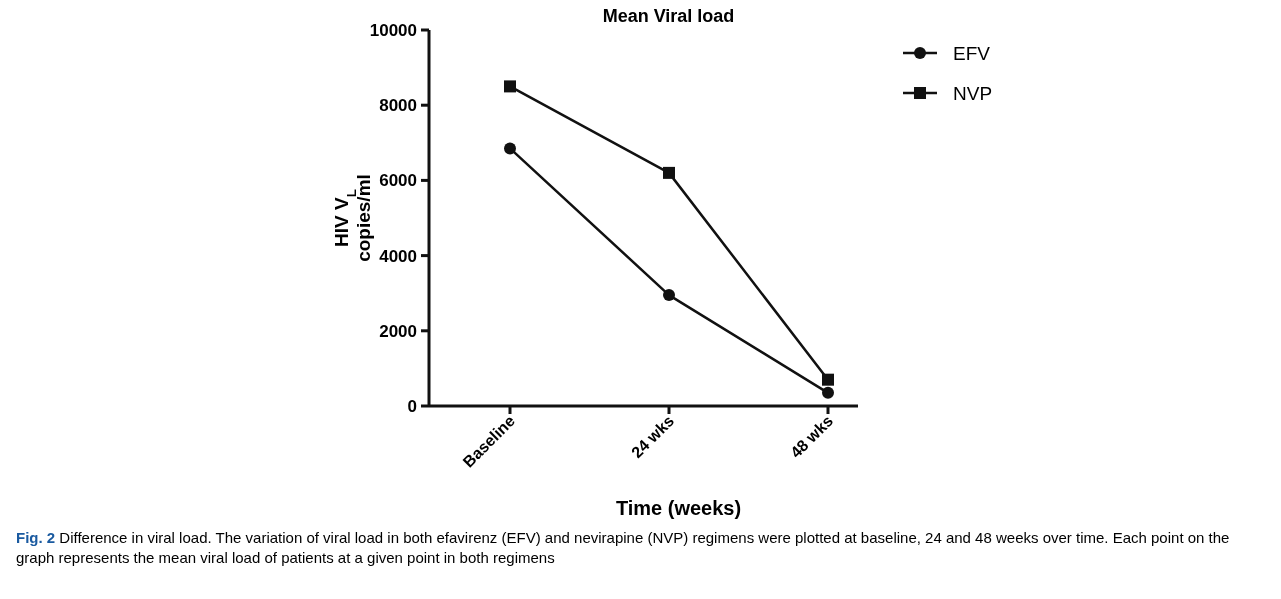 The image size is (1281, 599). What do you see at coordinates (668, 16) in the screenshot?
I see `chart-title: Mean Viral load` at bounding box center [668, 16].